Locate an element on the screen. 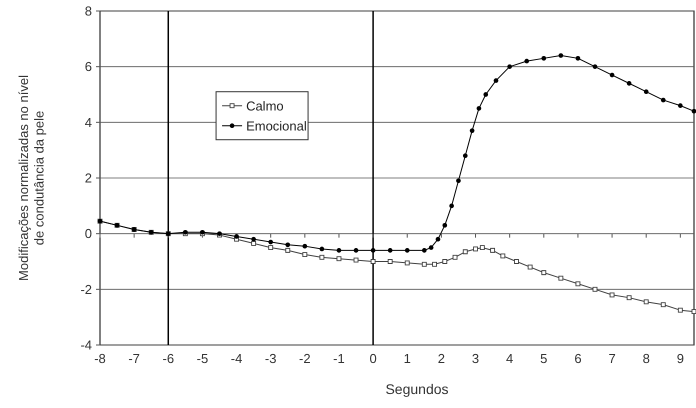  x-tick-label: 2 is located at coordinates (441, 358).